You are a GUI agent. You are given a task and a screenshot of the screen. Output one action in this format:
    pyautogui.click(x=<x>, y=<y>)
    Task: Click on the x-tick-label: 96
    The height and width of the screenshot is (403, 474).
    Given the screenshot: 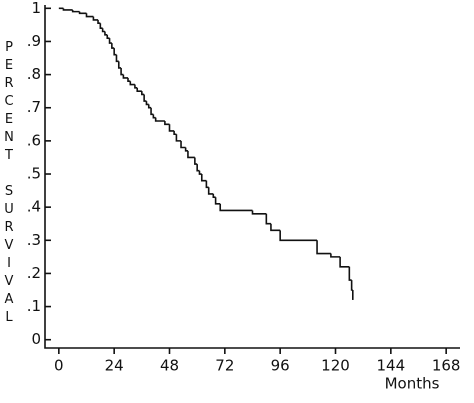 What is the action you would take?
    pyautogui.click(x=280, y=366)
    